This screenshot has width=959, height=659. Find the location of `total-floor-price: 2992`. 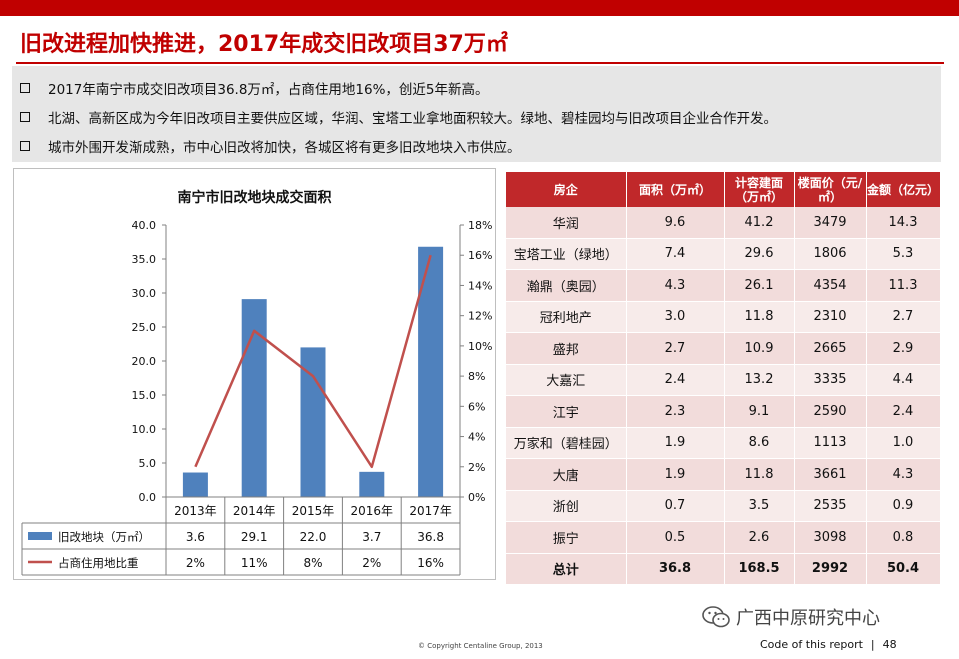

total-floor-price: 2992 is located at coordinates (830, 569).